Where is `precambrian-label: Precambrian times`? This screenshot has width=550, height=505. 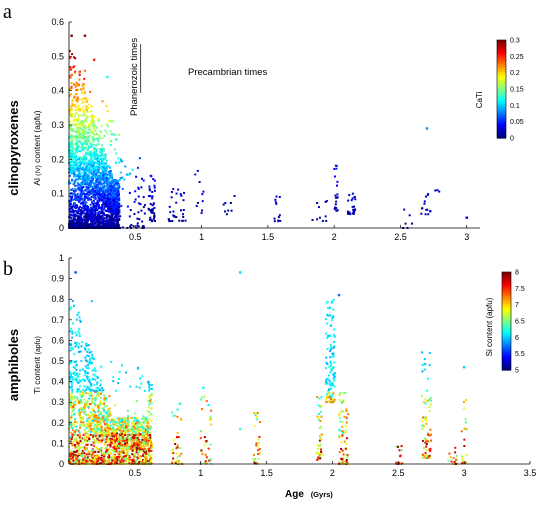
precambrian-label: Precambrian times is located at coordinates (227, 72).